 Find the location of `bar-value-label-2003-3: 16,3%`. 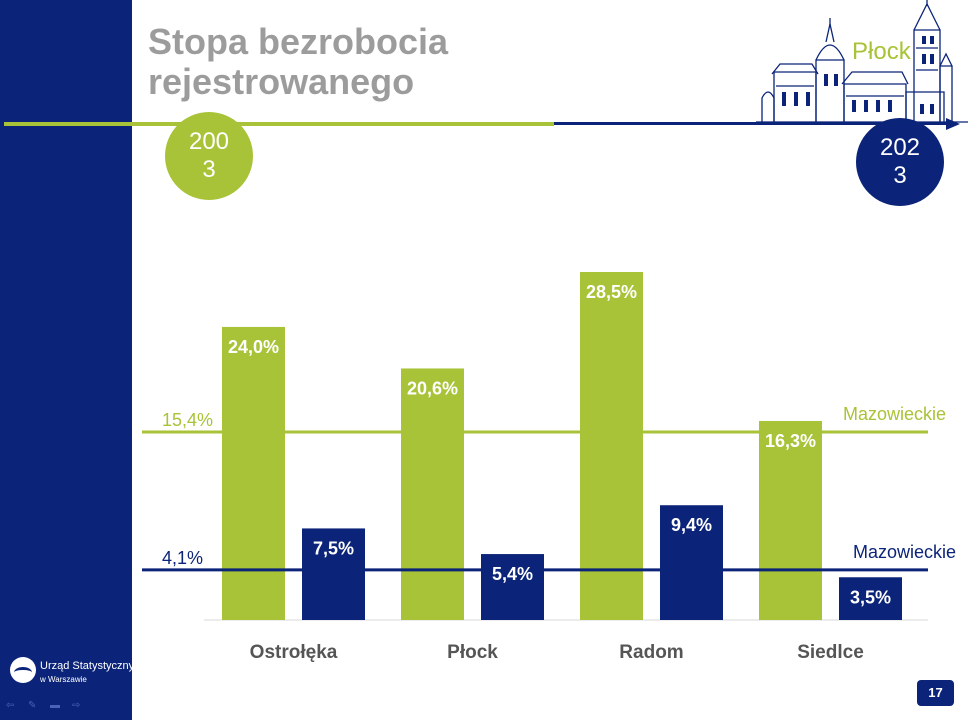

bar-value-label-2003-3: 16,3% is located at coordinates (790, 441).